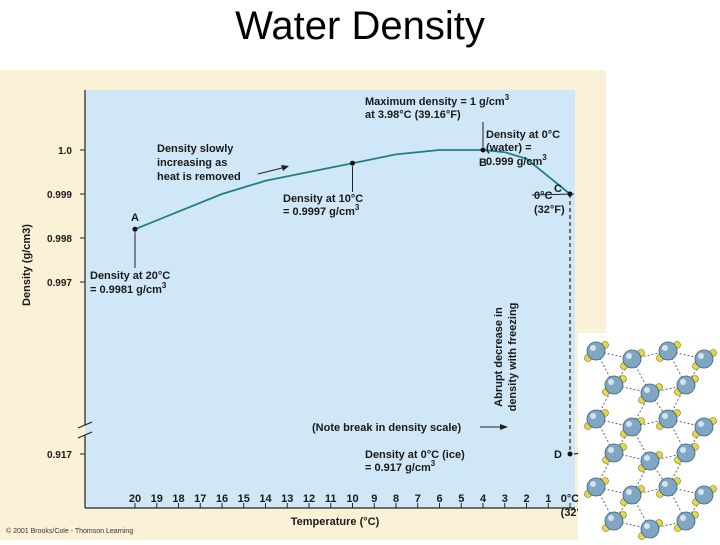  I want to click on annotation-slowly: Density slowly, so click(195, 149).